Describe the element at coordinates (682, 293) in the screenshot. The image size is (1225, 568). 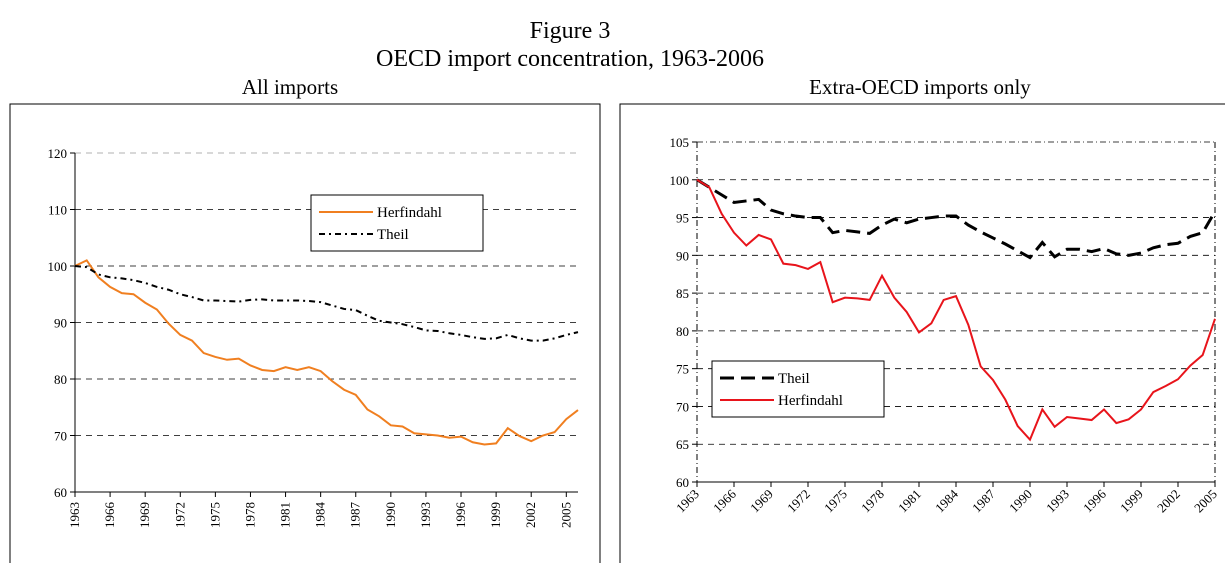
I see `y-tick-label: 85` at that location.